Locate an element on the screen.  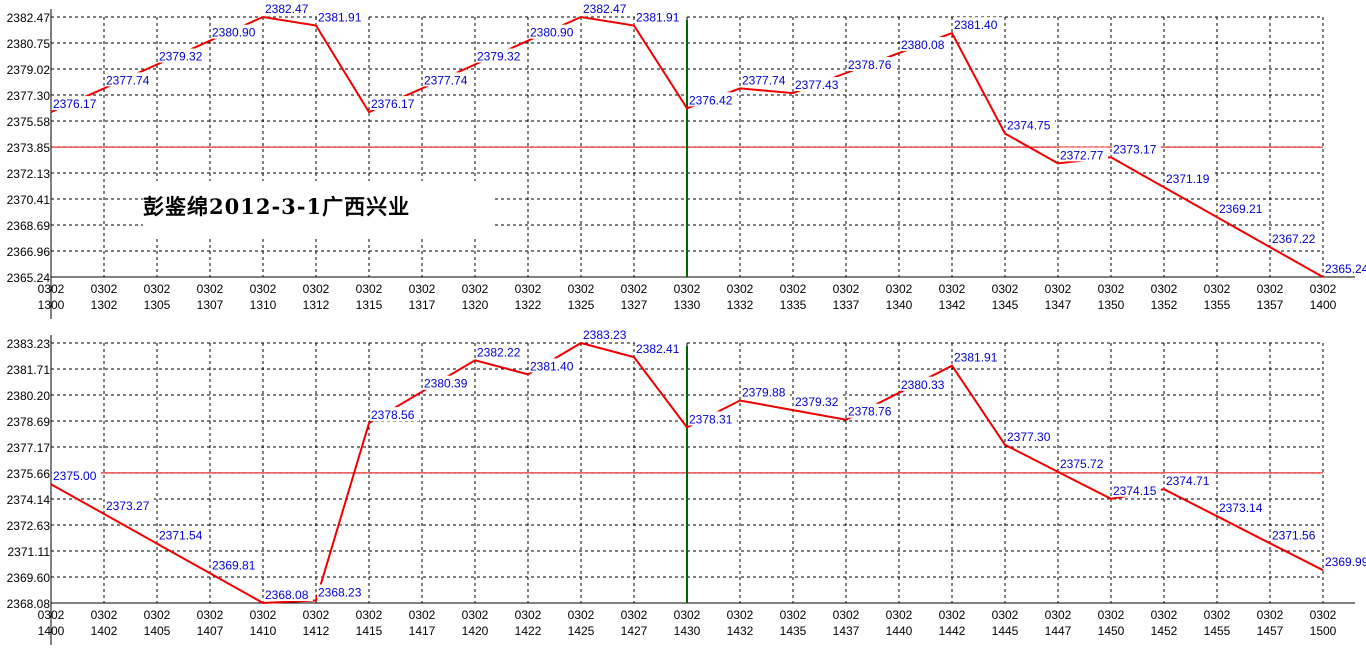
y-tick-label: 2377.30 is located at coordinates (29, 96).